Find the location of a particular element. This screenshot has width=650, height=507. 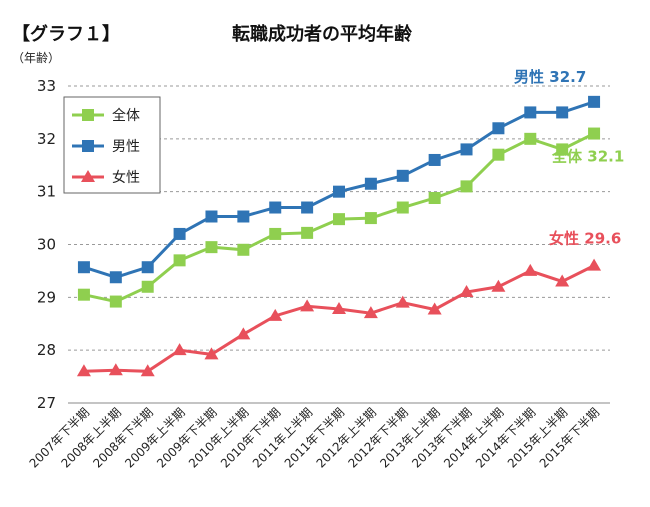

chart-title: 転職成功者の平均年齢 is located at coordinates (322, 34).